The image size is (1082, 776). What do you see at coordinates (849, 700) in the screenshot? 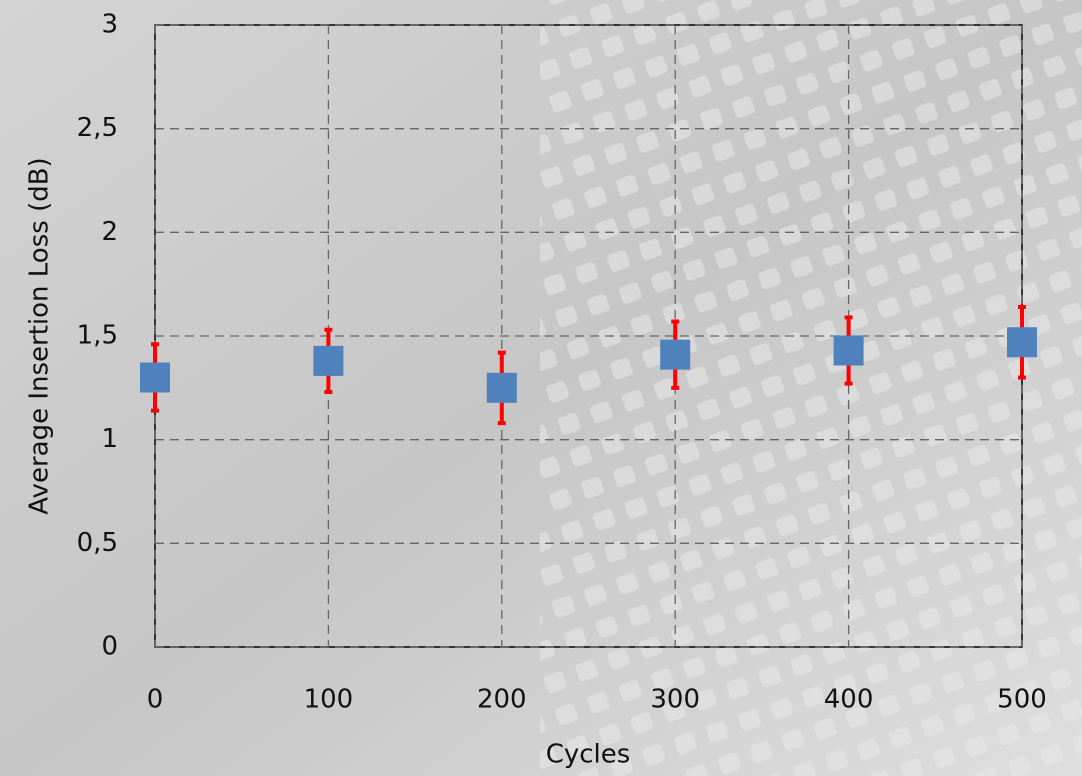
I see `x-tick-label: 400` at bounding box center [849, 700].